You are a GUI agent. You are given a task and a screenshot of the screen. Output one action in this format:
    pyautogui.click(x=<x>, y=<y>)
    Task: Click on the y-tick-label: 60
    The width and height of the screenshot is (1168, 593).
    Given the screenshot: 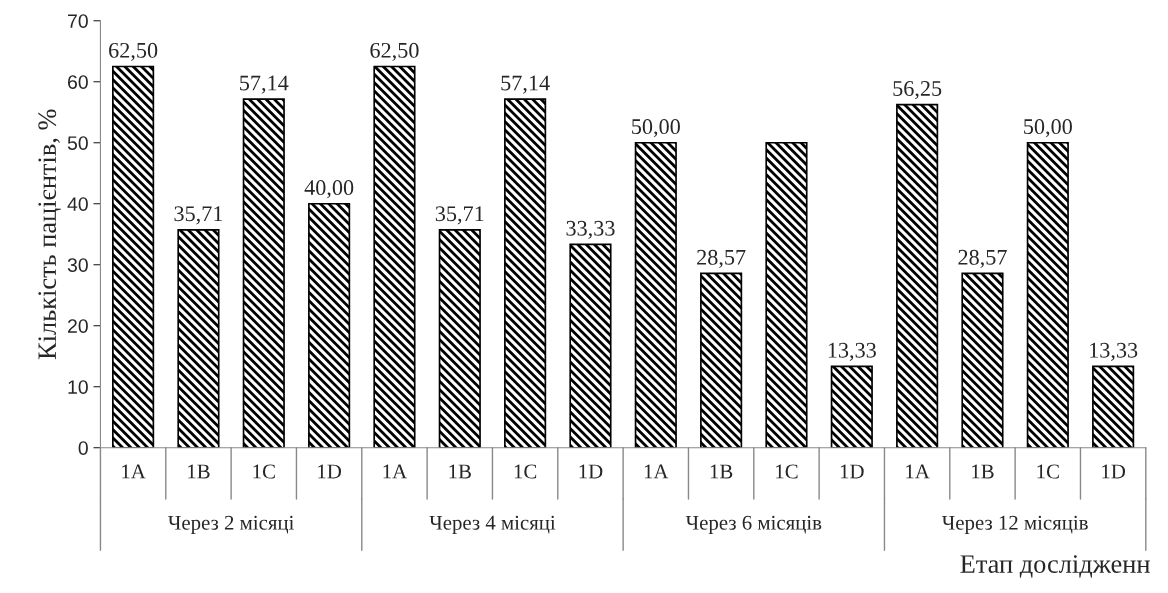 What is the action you would take?
    pyautogui.click(x=78, y=82)
    